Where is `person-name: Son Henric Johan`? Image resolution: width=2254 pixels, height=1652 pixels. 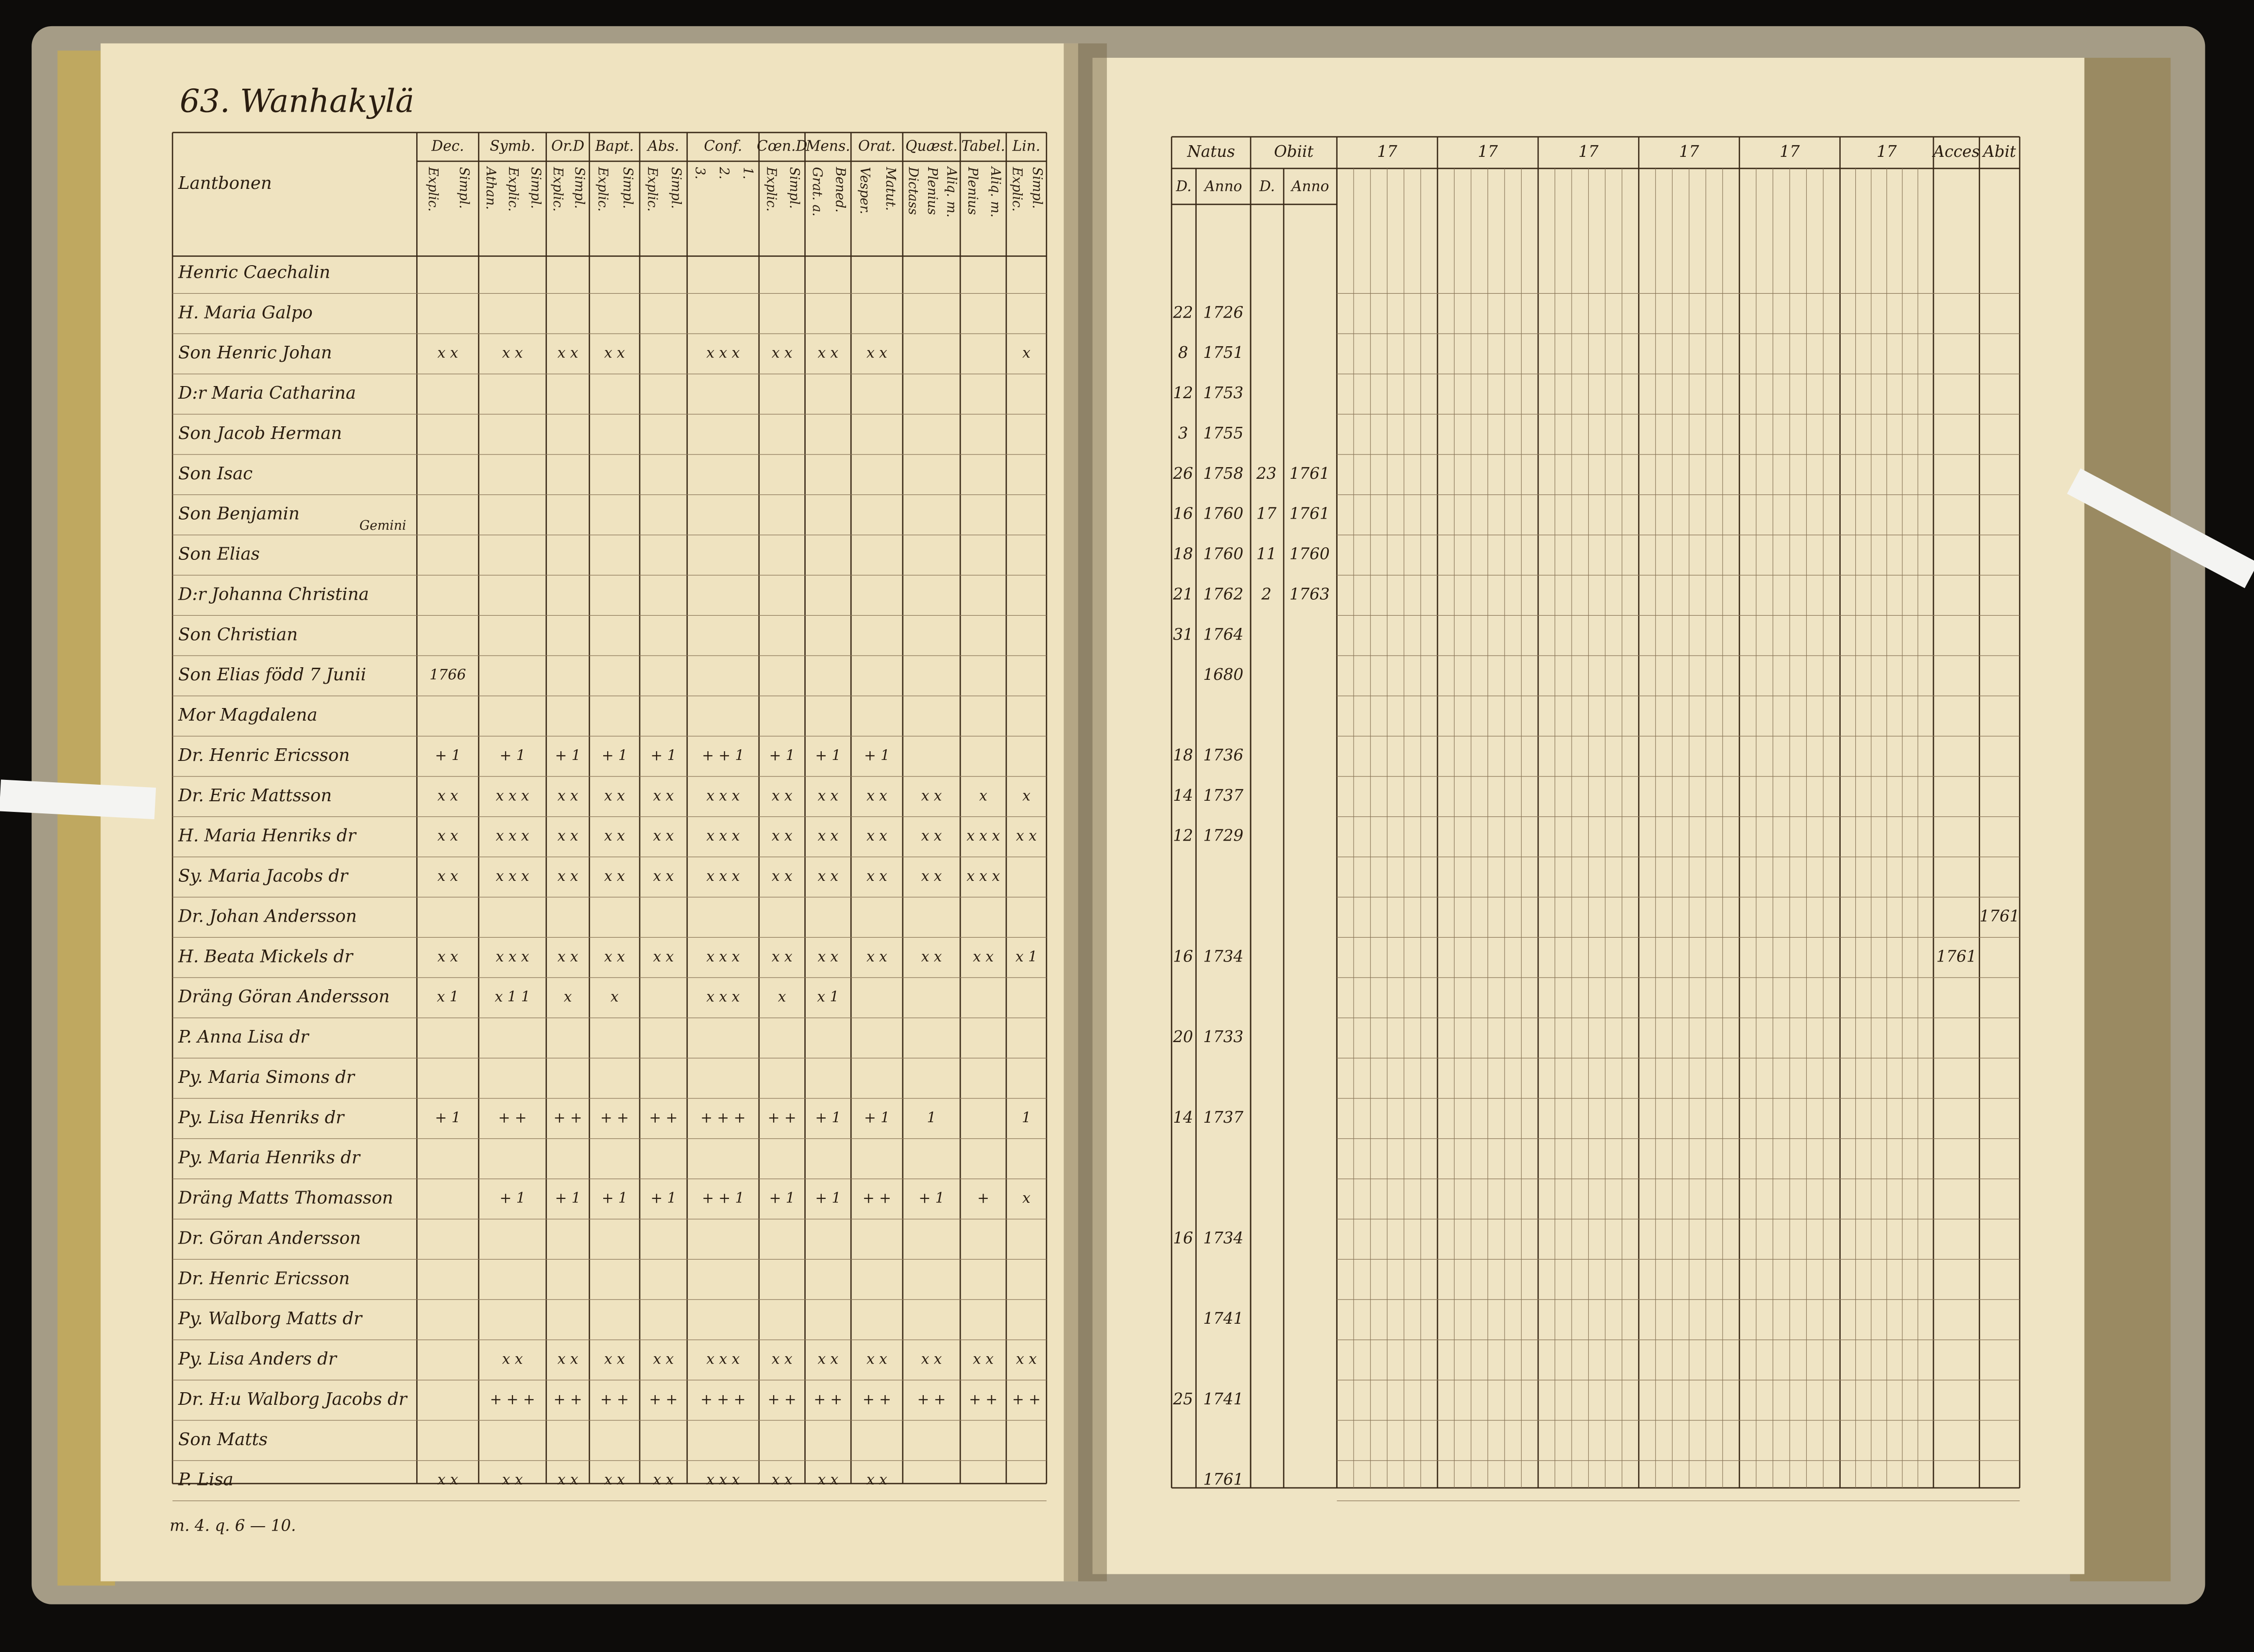 person-name: Son Henric Johan is located at coordinates (255, 353).